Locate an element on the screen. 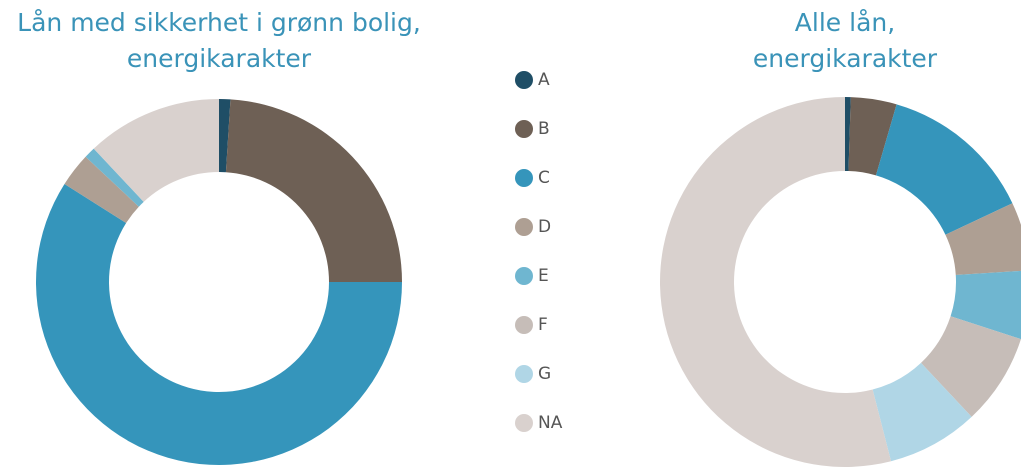 This screenshot has height=467, width=1021. legend-label: B is located at coordinates (544, 129).